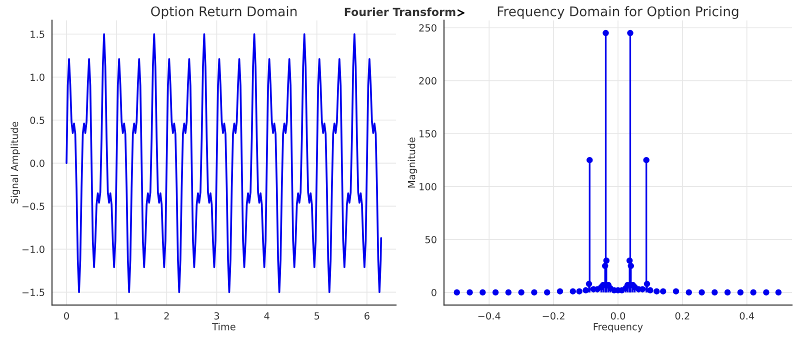 This screenshot has width=800, height=339. What do you see at coordinates (747, 316) in the screenshot?
I see `x-tick-label: 0.4` at bounding box center [747, 316].